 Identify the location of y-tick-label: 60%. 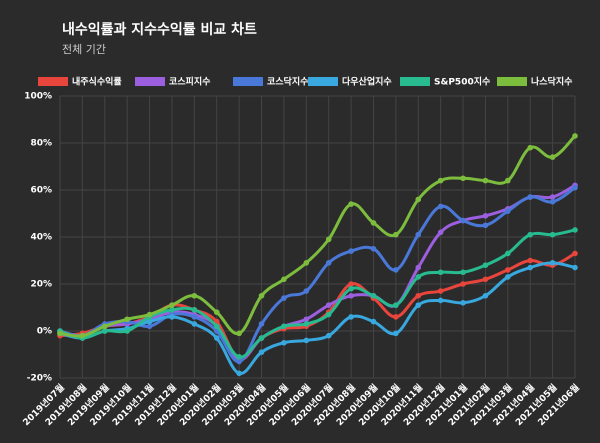
(41, 191).